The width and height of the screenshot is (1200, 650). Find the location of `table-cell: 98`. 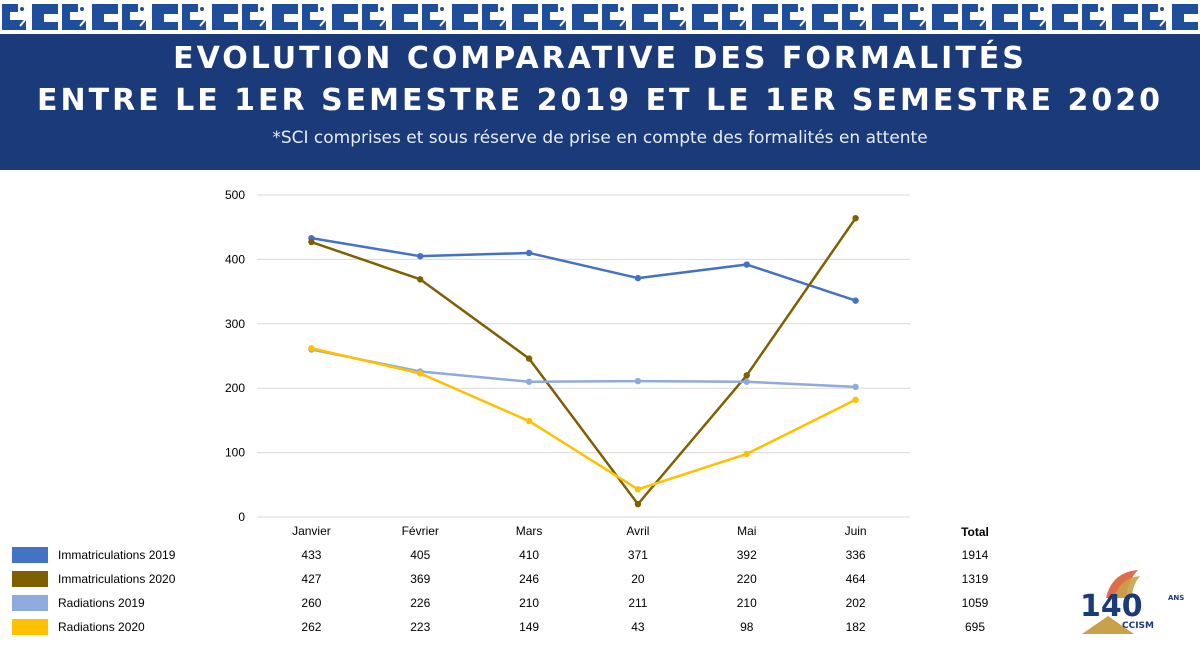

table-cell: 98 is located at coordinates (747, 627).